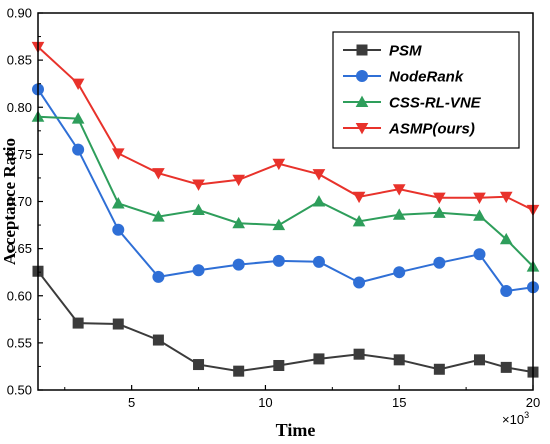  What do you see at coordinates (526, 415) in the screenshot?
I see `x-axis-exponent-power: 3` at bounding box center [526, 415].